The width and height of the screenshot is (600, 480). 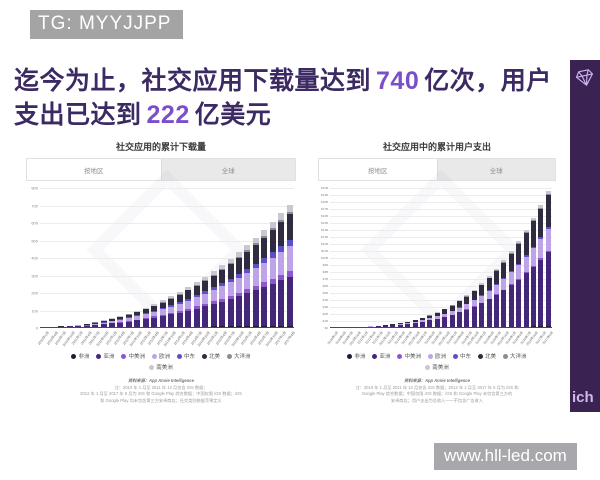 I want to click on legend-item-中美洲: 中美洲, so click(x=133, y=356).